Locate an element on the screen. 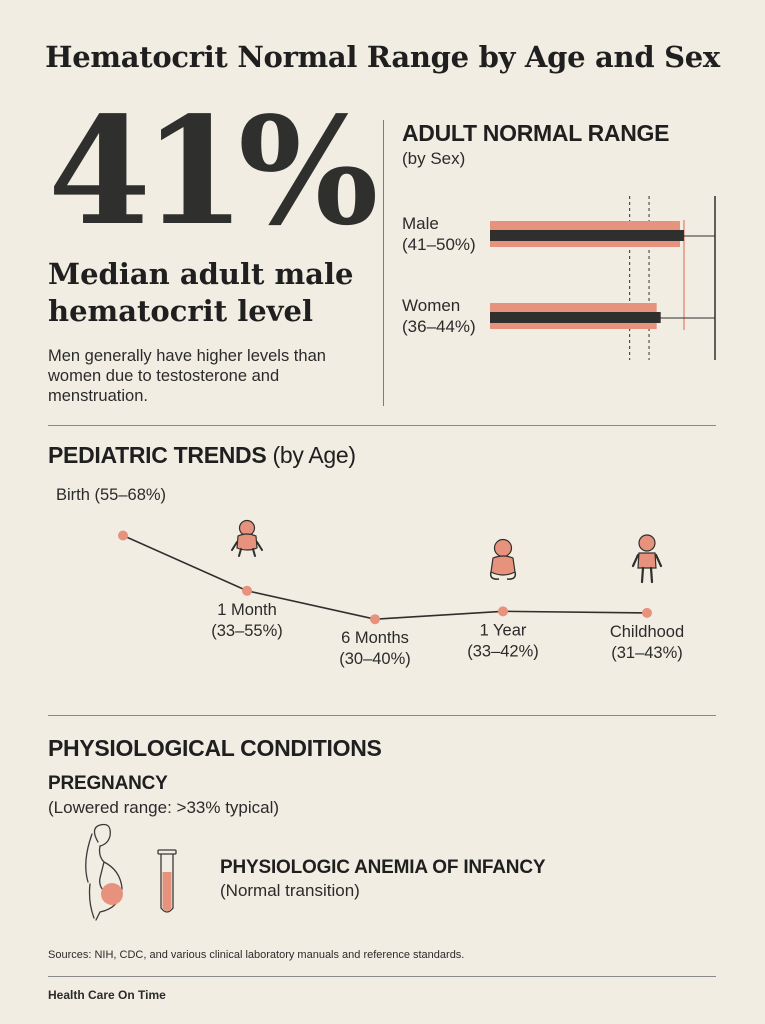  brand-name: Health Care On Time is located at coordinates (107, 995).